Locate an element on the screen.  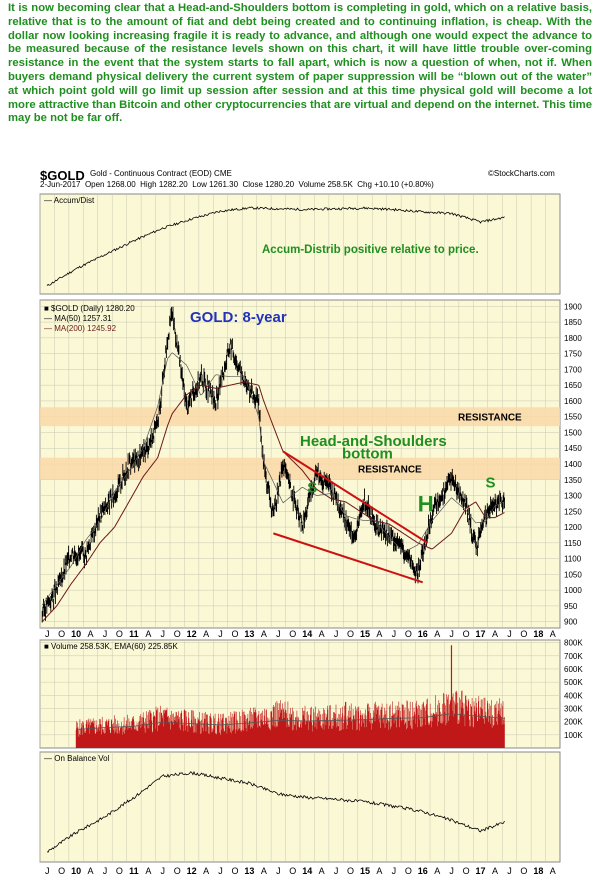
volume-title: ■ Volume 258.53K, EMA(60) 225.85K is located at coordinates (111, 646).